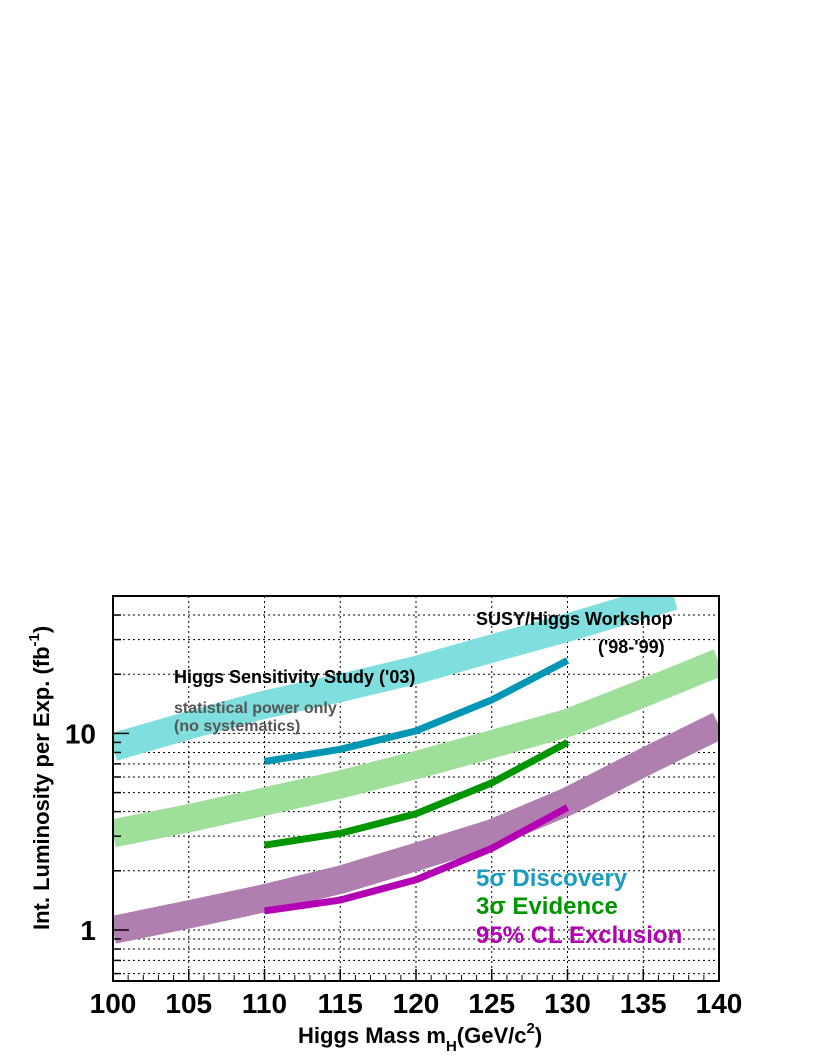 This screenshot has height=1058, width=817. I want to click on x-tick-label: 110, so click(264, 1003).